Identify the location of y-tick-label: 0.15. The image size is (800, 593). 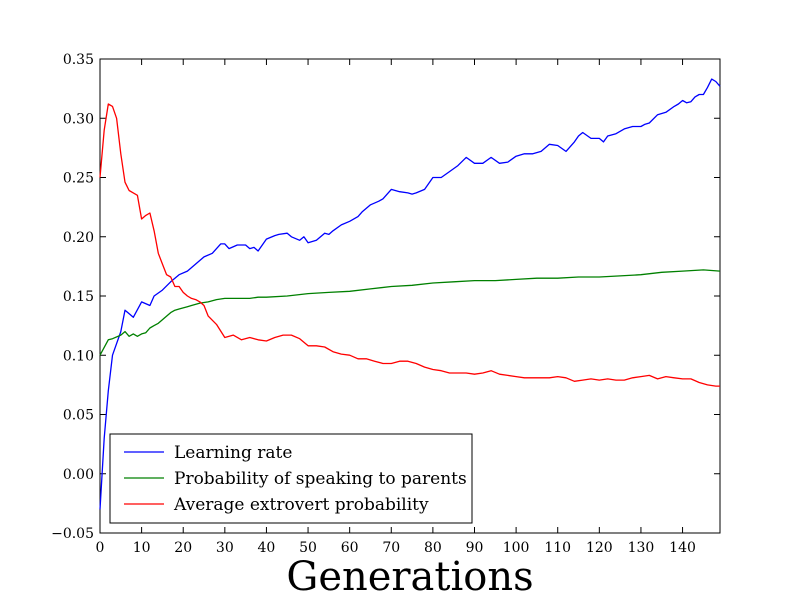
(78, 297).